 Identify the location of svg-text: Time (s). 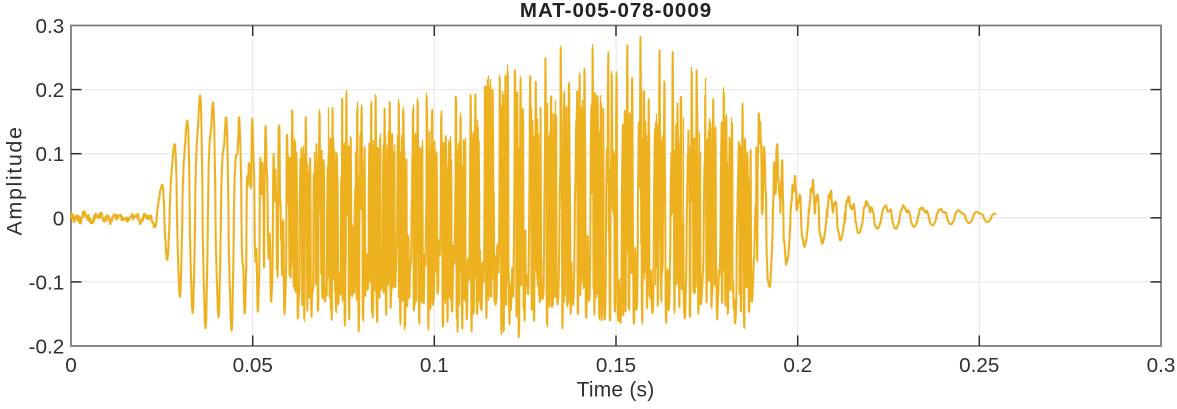
(616, 390).